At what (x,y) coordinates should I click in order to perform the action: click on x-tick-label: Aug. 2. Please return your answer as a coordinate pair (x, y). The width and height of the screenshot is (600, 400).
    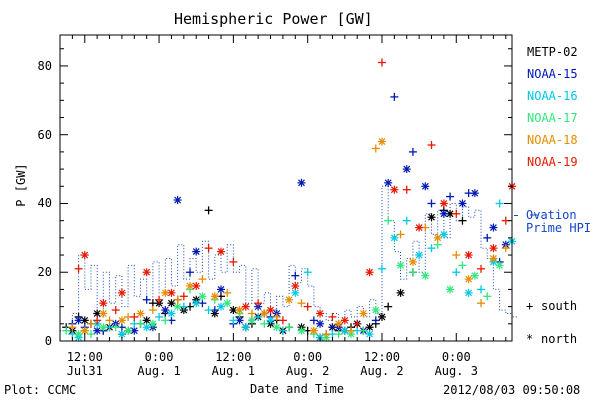
    Looking at the image, I should click on (307, 371).